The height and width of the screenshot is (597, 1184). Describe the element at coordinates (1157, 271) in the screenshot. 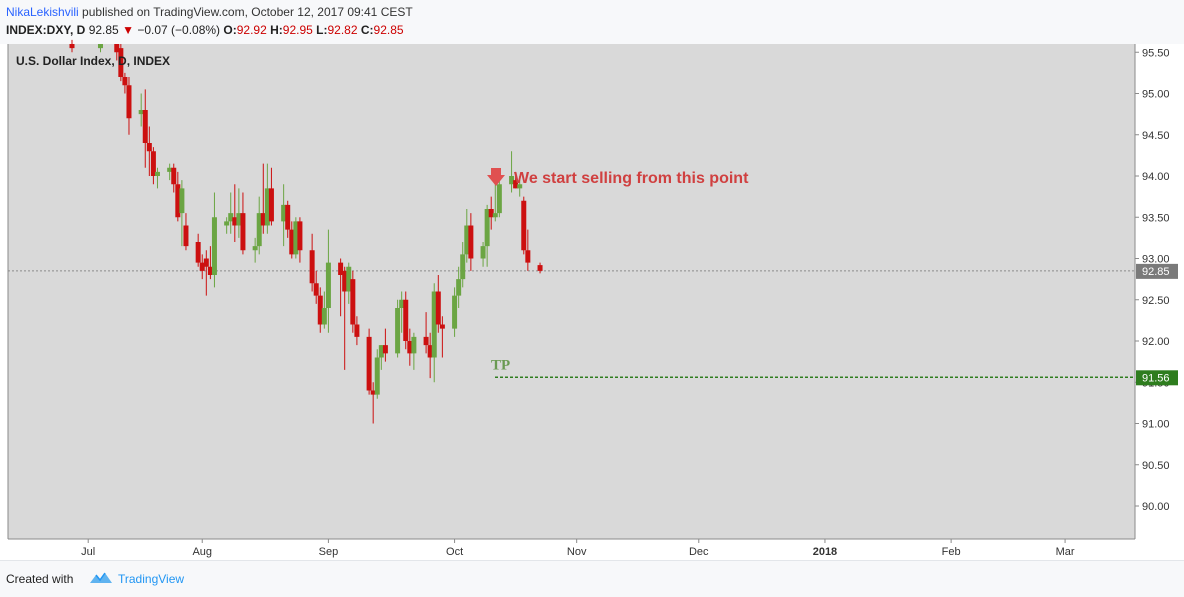

I see `last-price-tag` at that location.